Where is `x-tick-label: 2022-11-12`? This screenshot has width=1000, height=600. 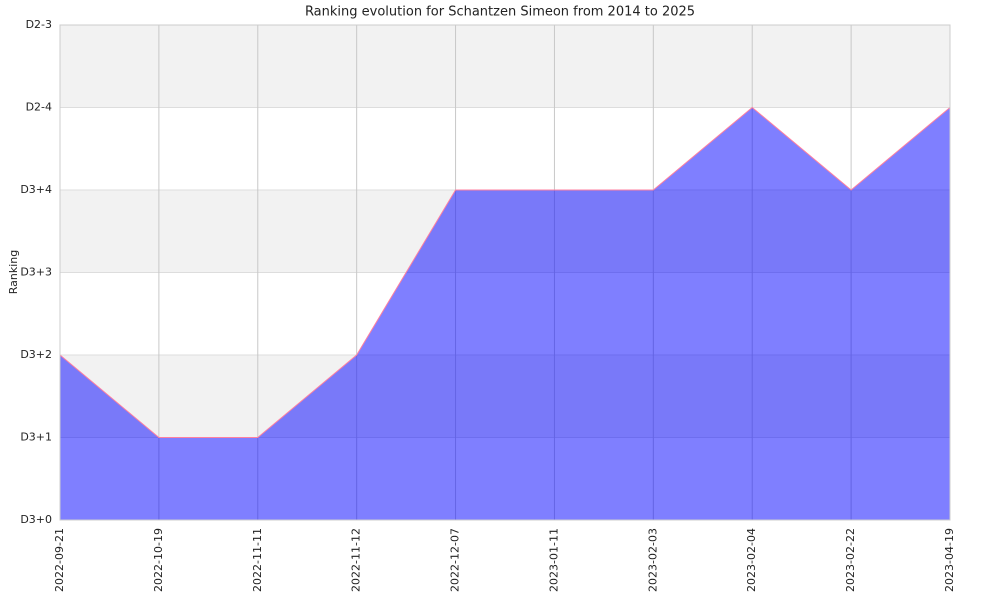 x-tick-label: 2022-11-12 is located at coordinates (356, 560).